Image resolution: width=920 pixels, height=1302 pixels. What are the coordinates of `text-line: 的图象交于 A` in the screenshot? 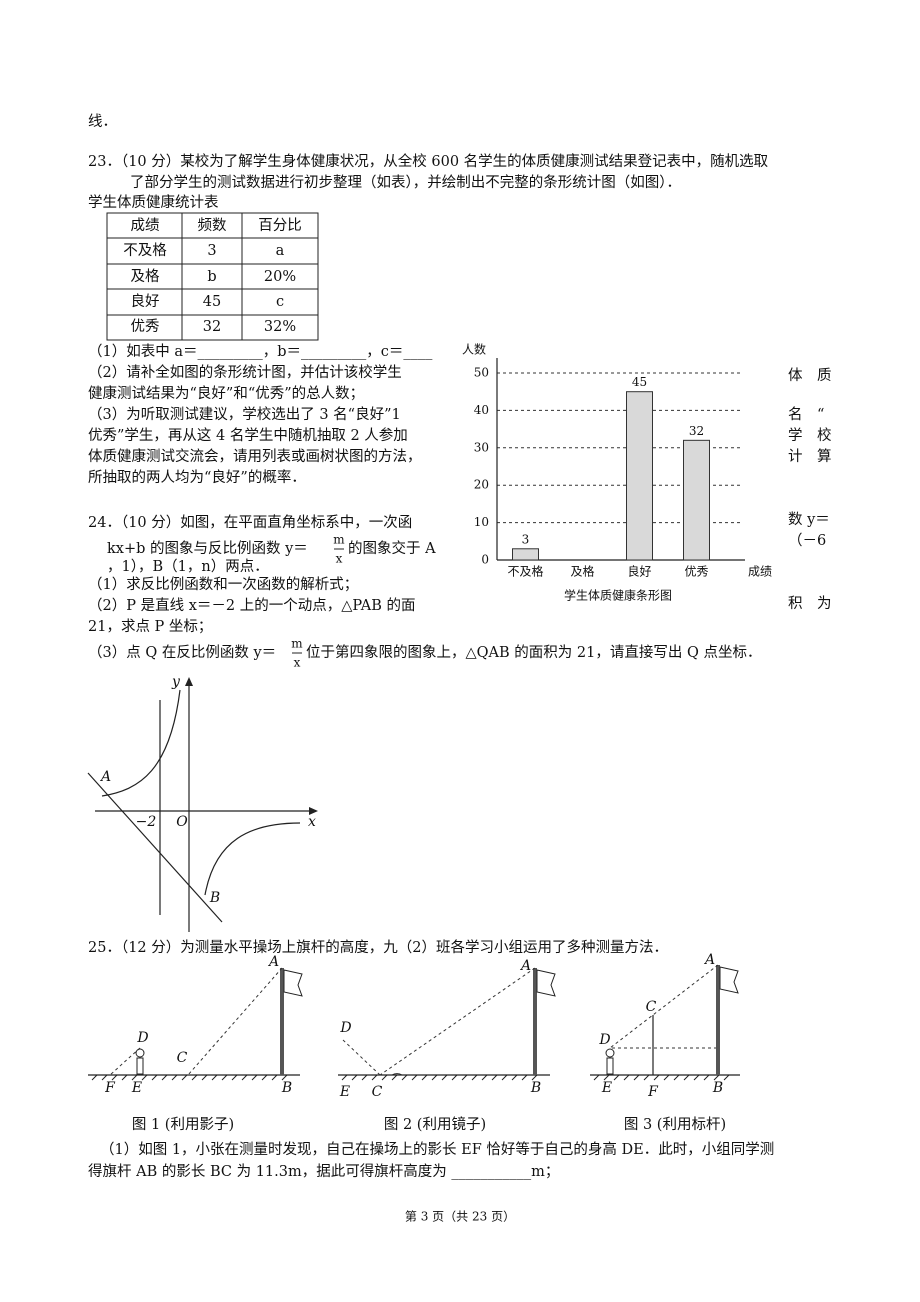 It's located at (392, 548).